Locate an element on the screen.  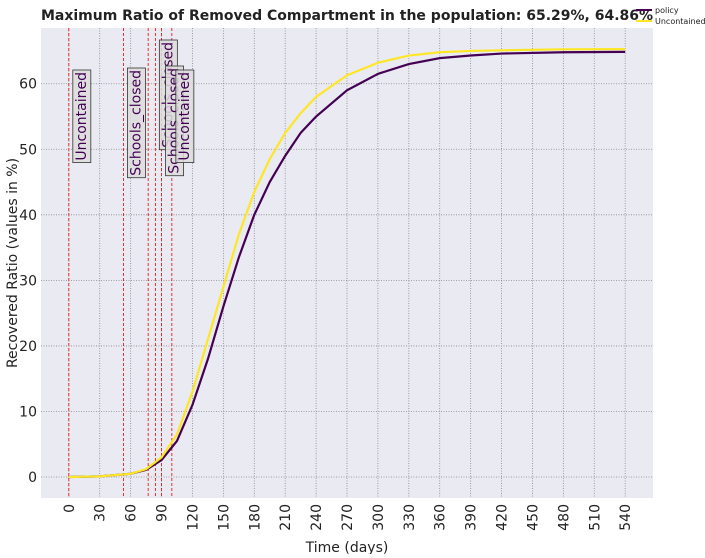
annotation-label: Schools_closed is located at coordinates (136, 123).